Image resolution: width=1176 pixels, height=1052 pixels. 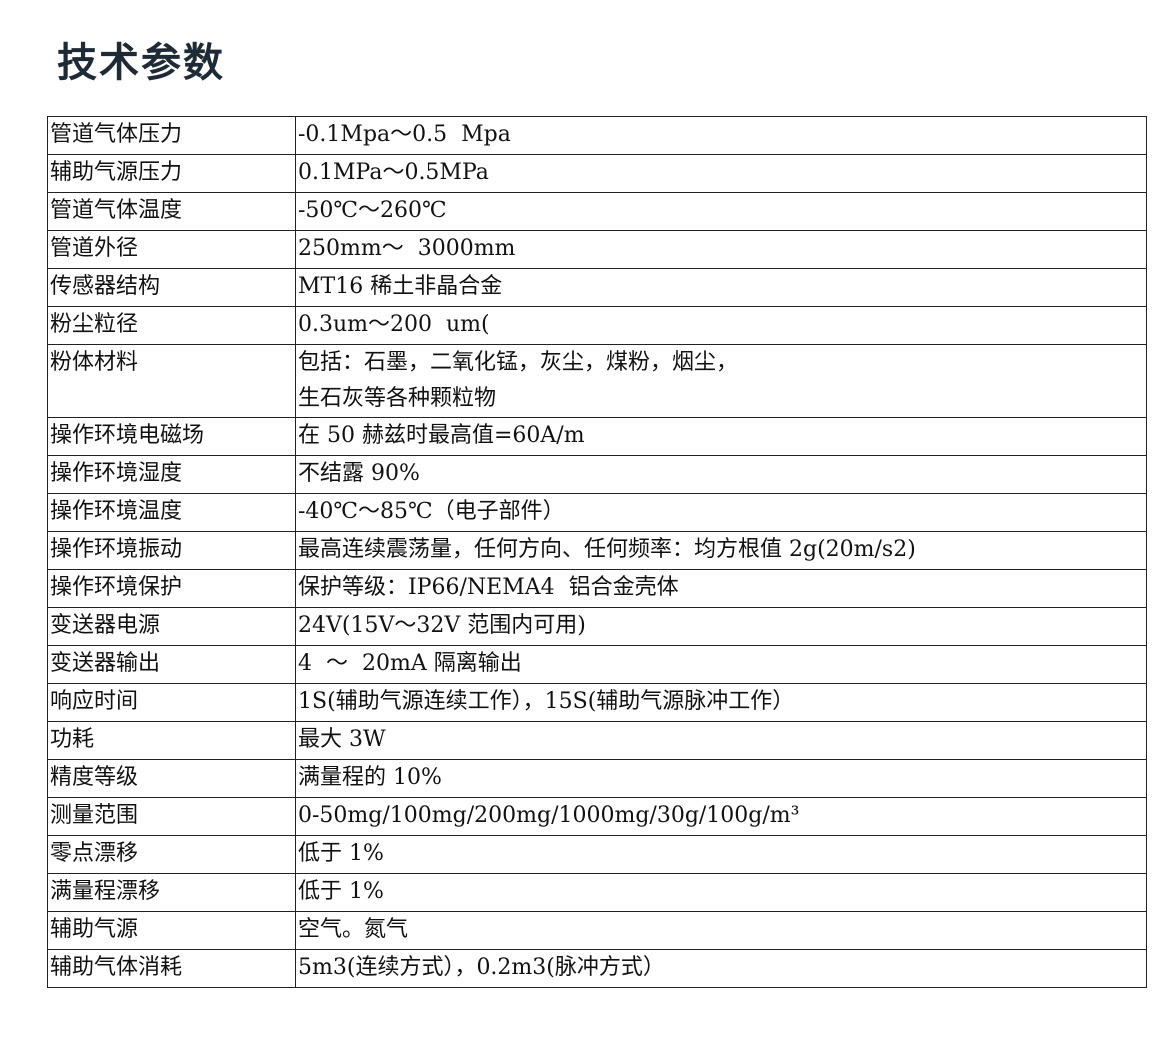 I want to click on spec-value: 1S(辅助气源连续工作），15S(辅助气源脉冲工作）, so click(x=721, y=702).